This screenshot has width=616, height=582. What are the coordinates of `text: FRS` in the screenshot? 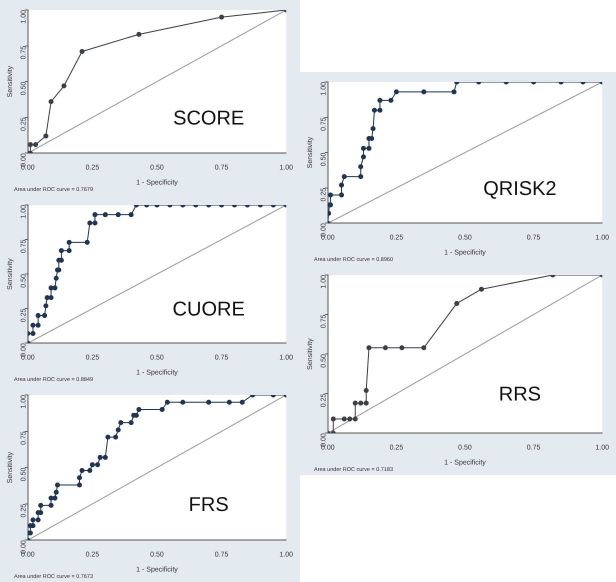 It's located at (208, 505).